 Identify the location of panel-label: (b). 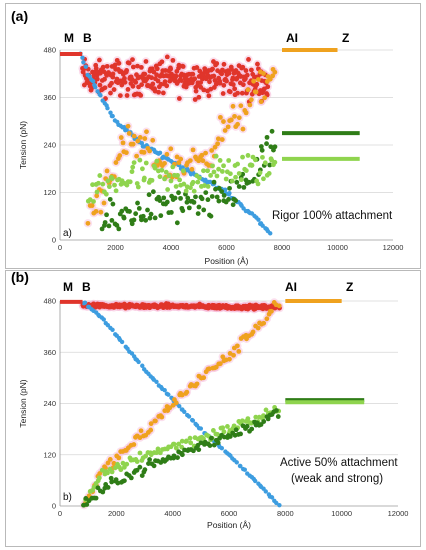
(20, 277).